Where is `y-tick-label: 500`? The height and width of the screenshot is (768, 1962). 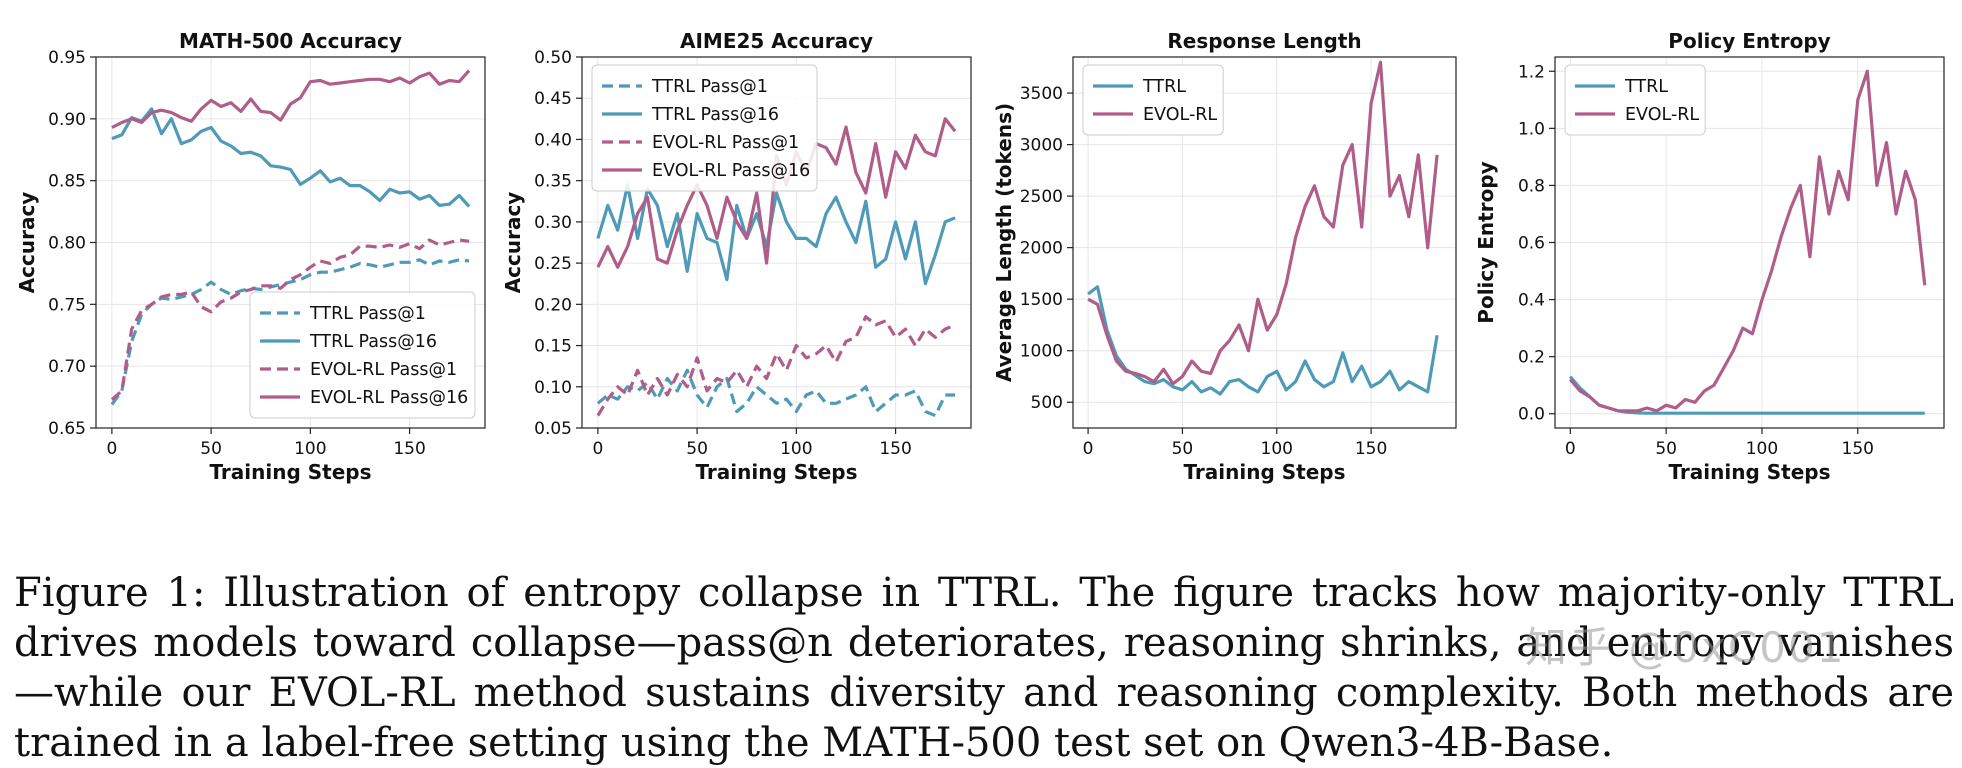
y-tick-label: 500 is located at coordinates (1047, 403).